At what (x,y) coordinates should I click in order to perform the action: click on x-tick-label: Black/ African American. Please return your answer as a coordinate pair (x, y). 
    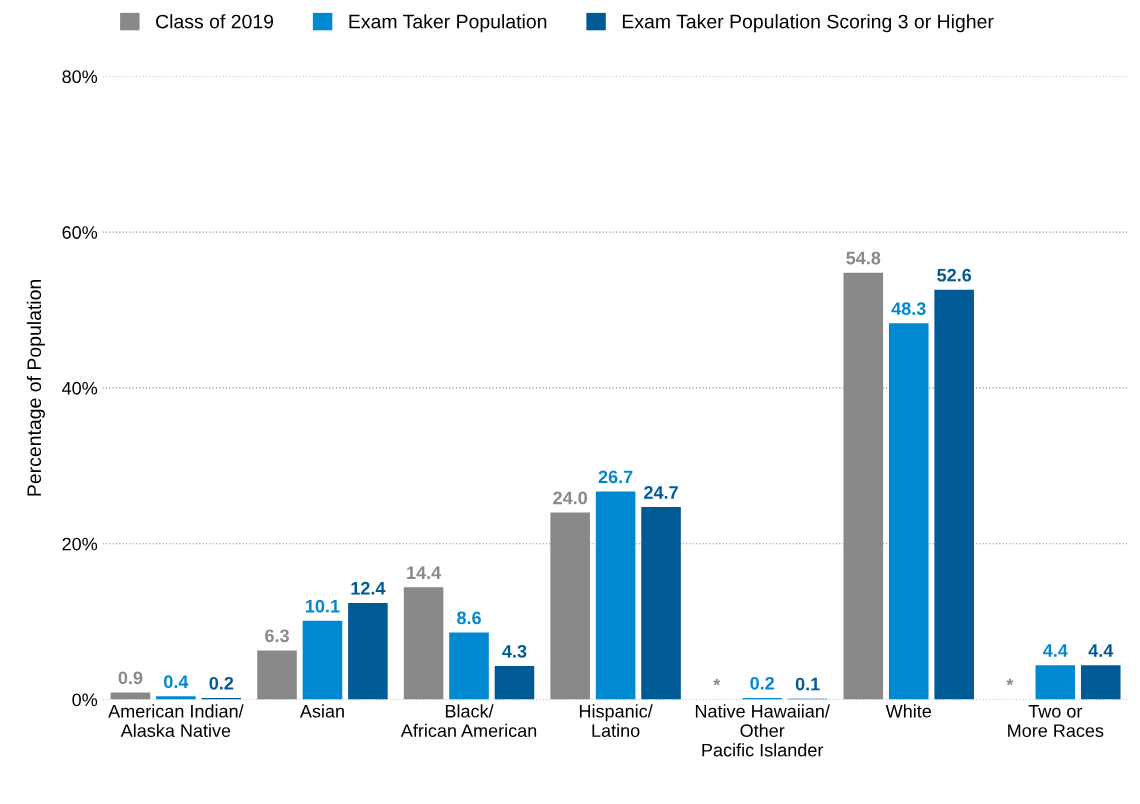
    Looking at the image, I should click on (468, 721).